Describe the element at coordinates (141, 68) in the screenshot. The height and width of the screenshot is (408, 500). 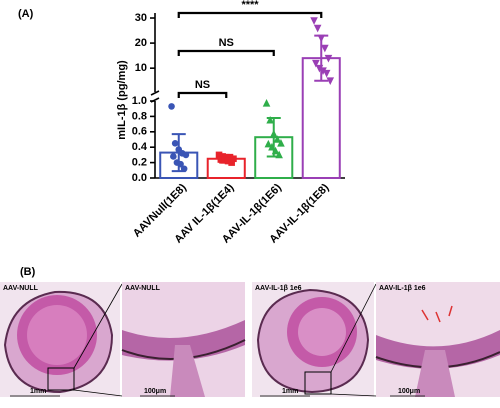
I see `y-tick-label: 10` at that location.